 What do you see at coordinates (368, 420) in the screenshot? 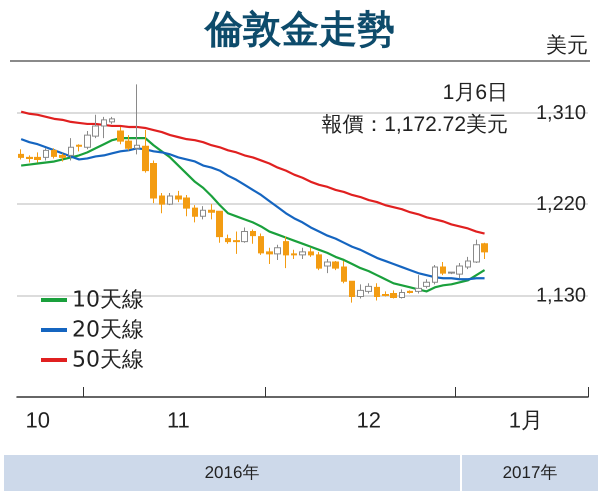
I see `x-tick-label: 12` at bounding box center [368, 420].